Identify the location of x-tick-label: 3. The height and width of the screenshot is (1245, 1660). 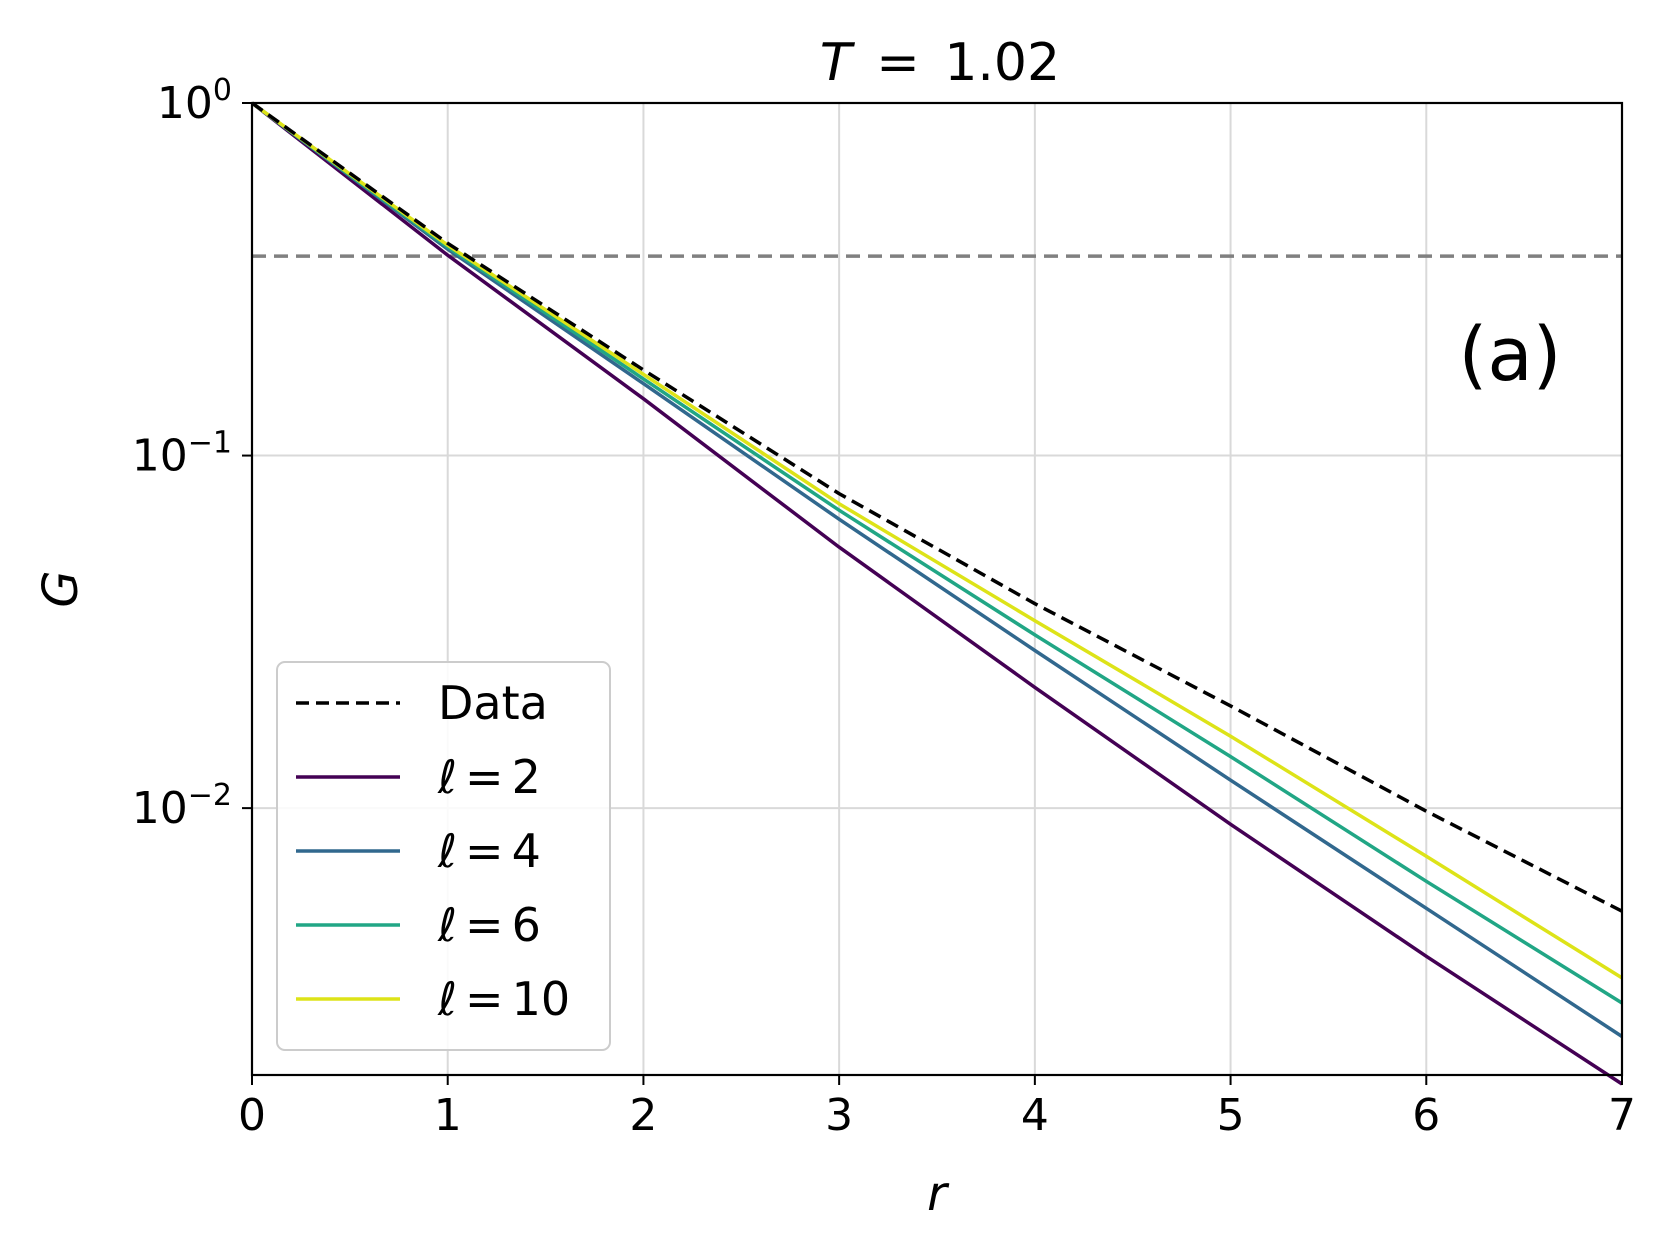
(839, 1115).